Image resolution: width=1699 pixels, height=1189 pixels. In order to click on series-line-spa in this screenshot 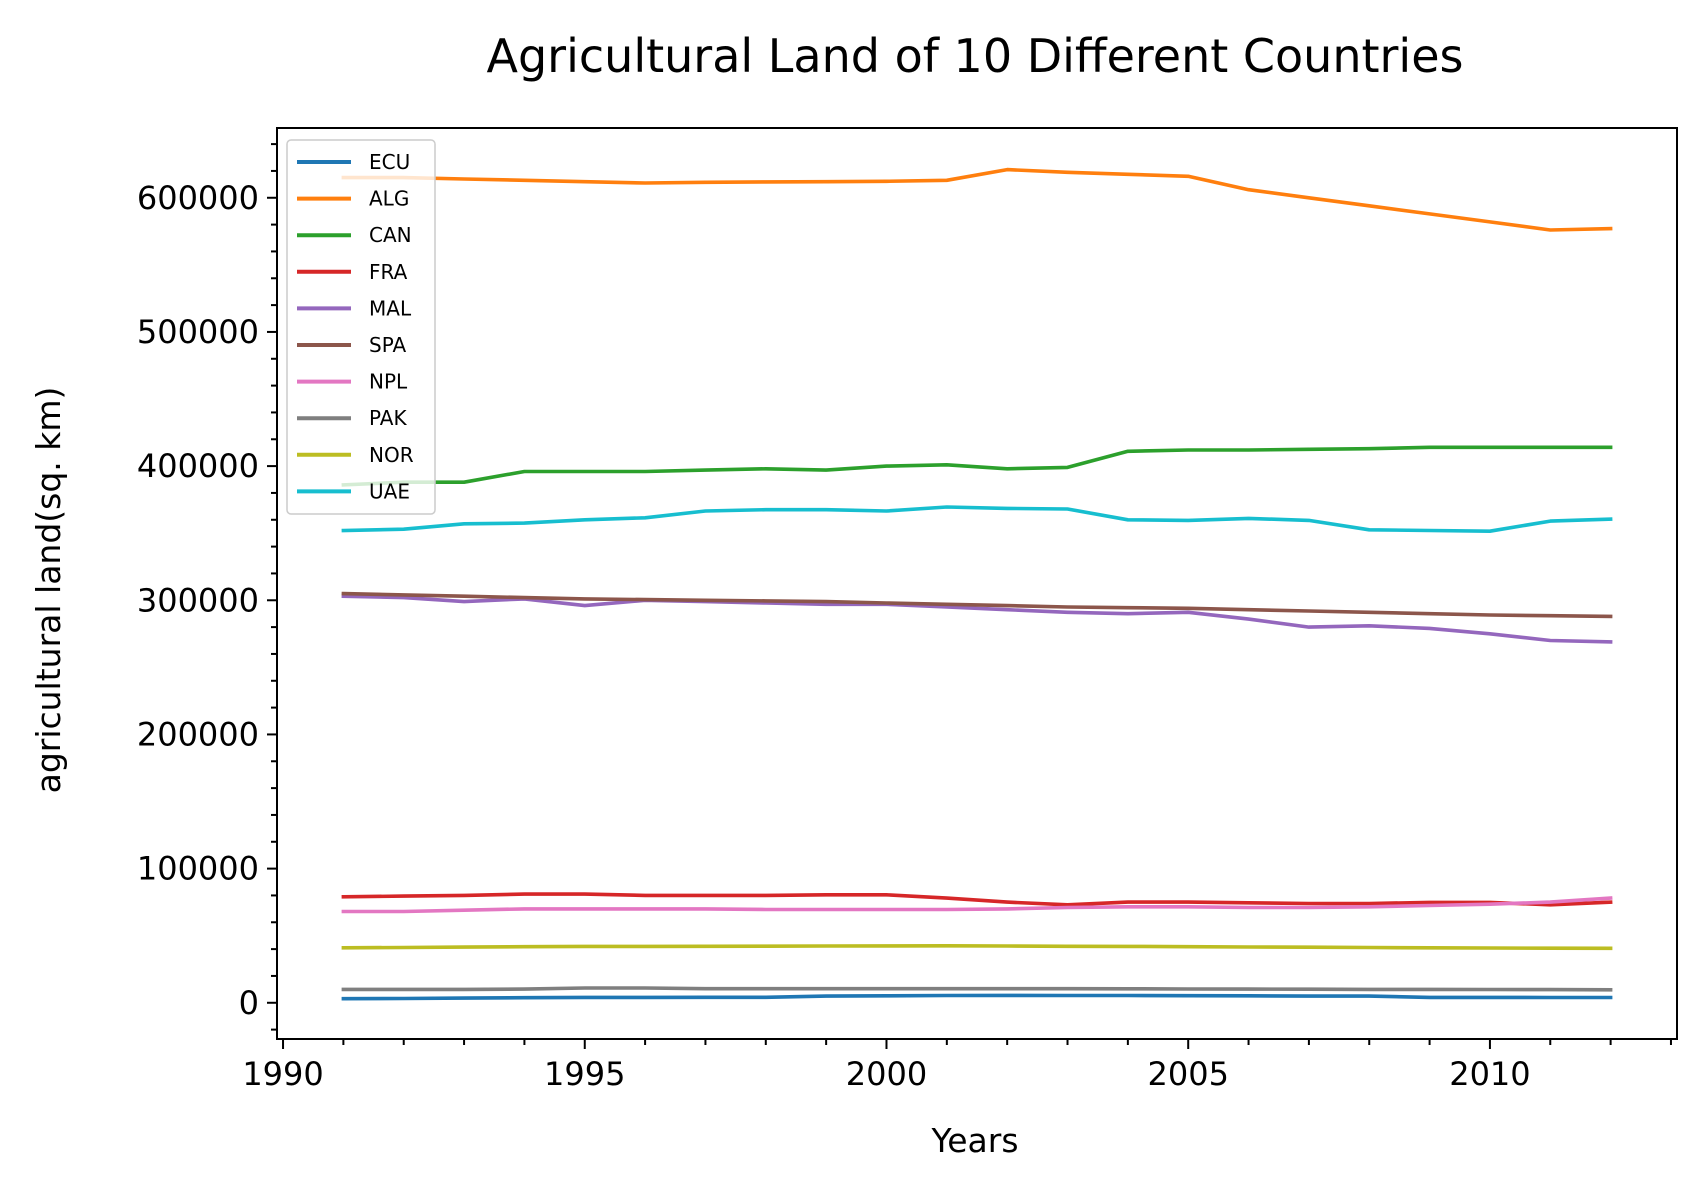, I will do `click(977, 605)`.